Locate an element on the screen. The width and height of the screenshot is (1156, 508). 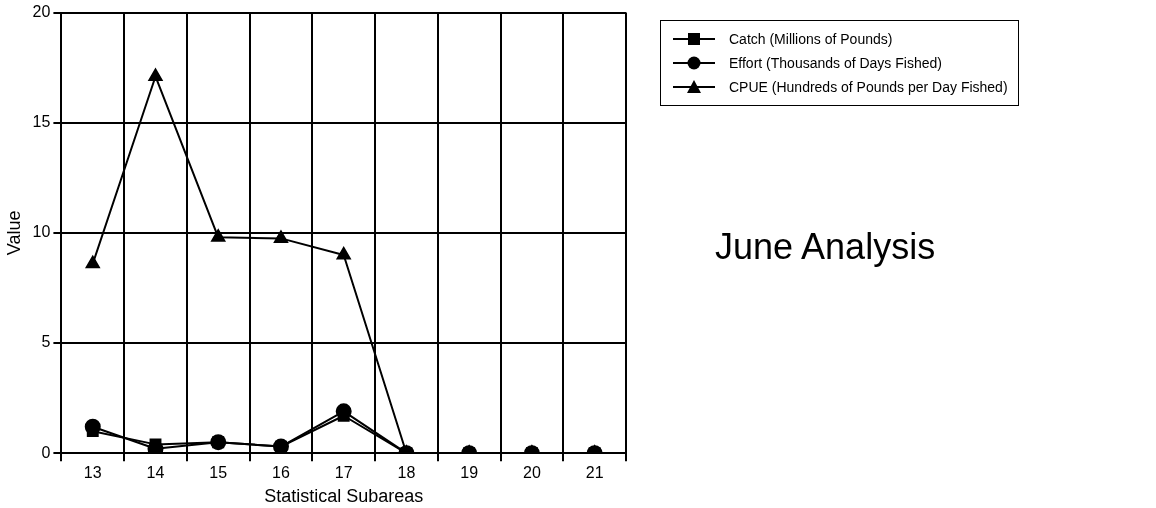
x-tick-label: 16 is located at coordinates (281, 473).